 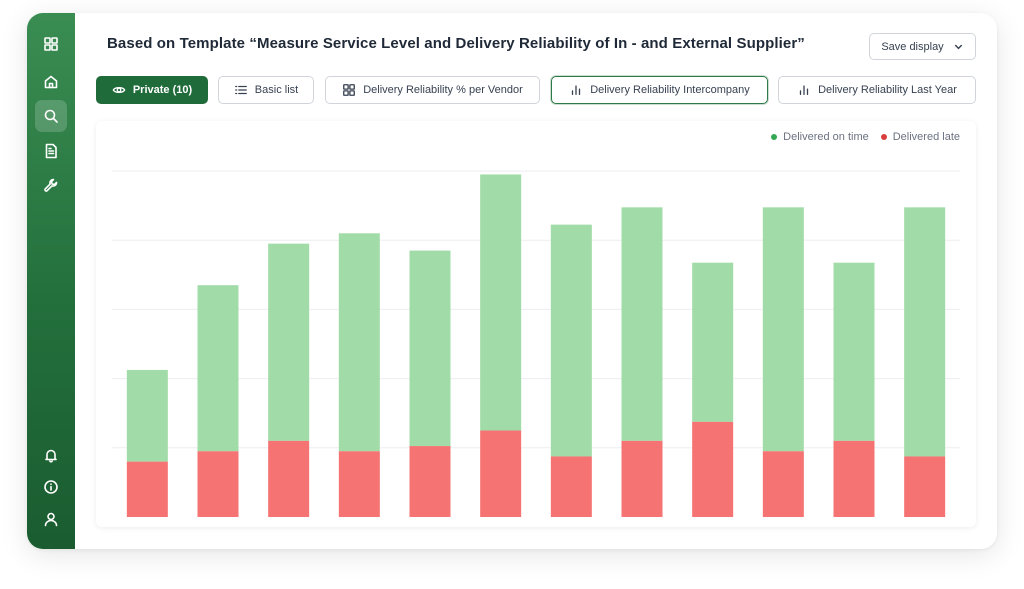 I want to click on sidebar-documents-button, so click(x=51, y=151).